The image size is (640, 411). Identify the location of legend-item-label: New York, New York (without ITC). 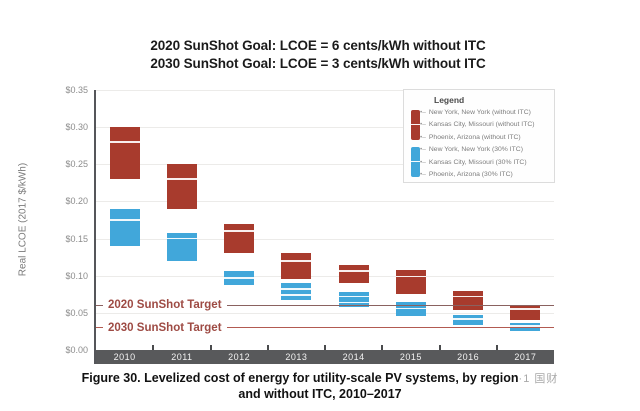
(479, 112).